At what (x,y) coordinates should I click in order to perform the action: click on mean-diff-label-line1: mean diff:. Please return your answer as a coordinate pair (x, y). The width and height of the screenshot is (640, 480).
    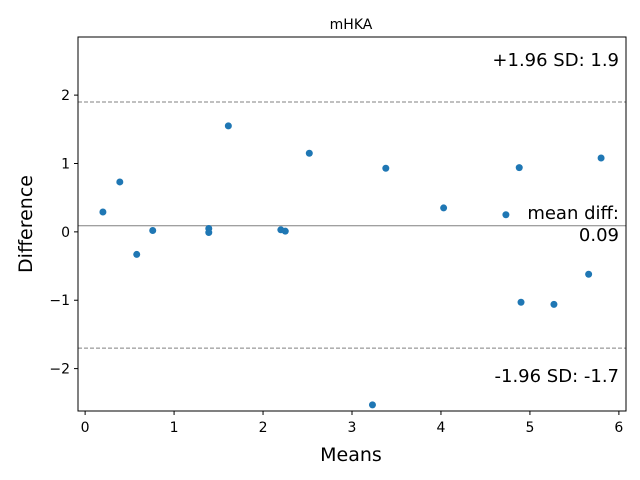
    Looking at the image, I should click on (573, 213).